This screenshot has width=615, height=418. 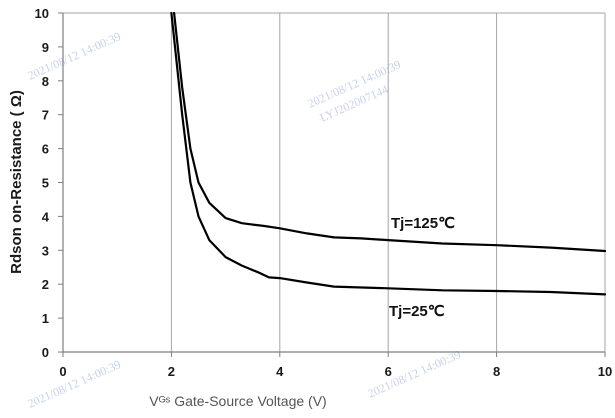 I want to click on y-tick-labels: 0 1 2 3 4 5 6 7 8 9 10, so click(x=42, y=183).